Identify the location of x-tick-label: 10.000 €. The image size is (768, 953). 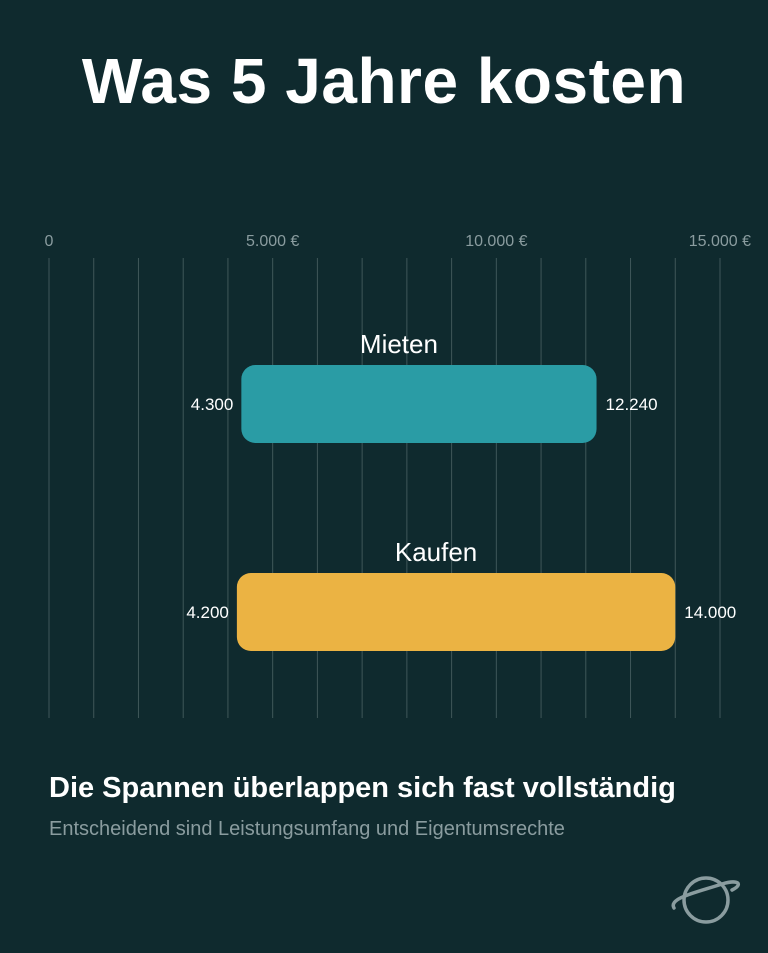
(496, 241).